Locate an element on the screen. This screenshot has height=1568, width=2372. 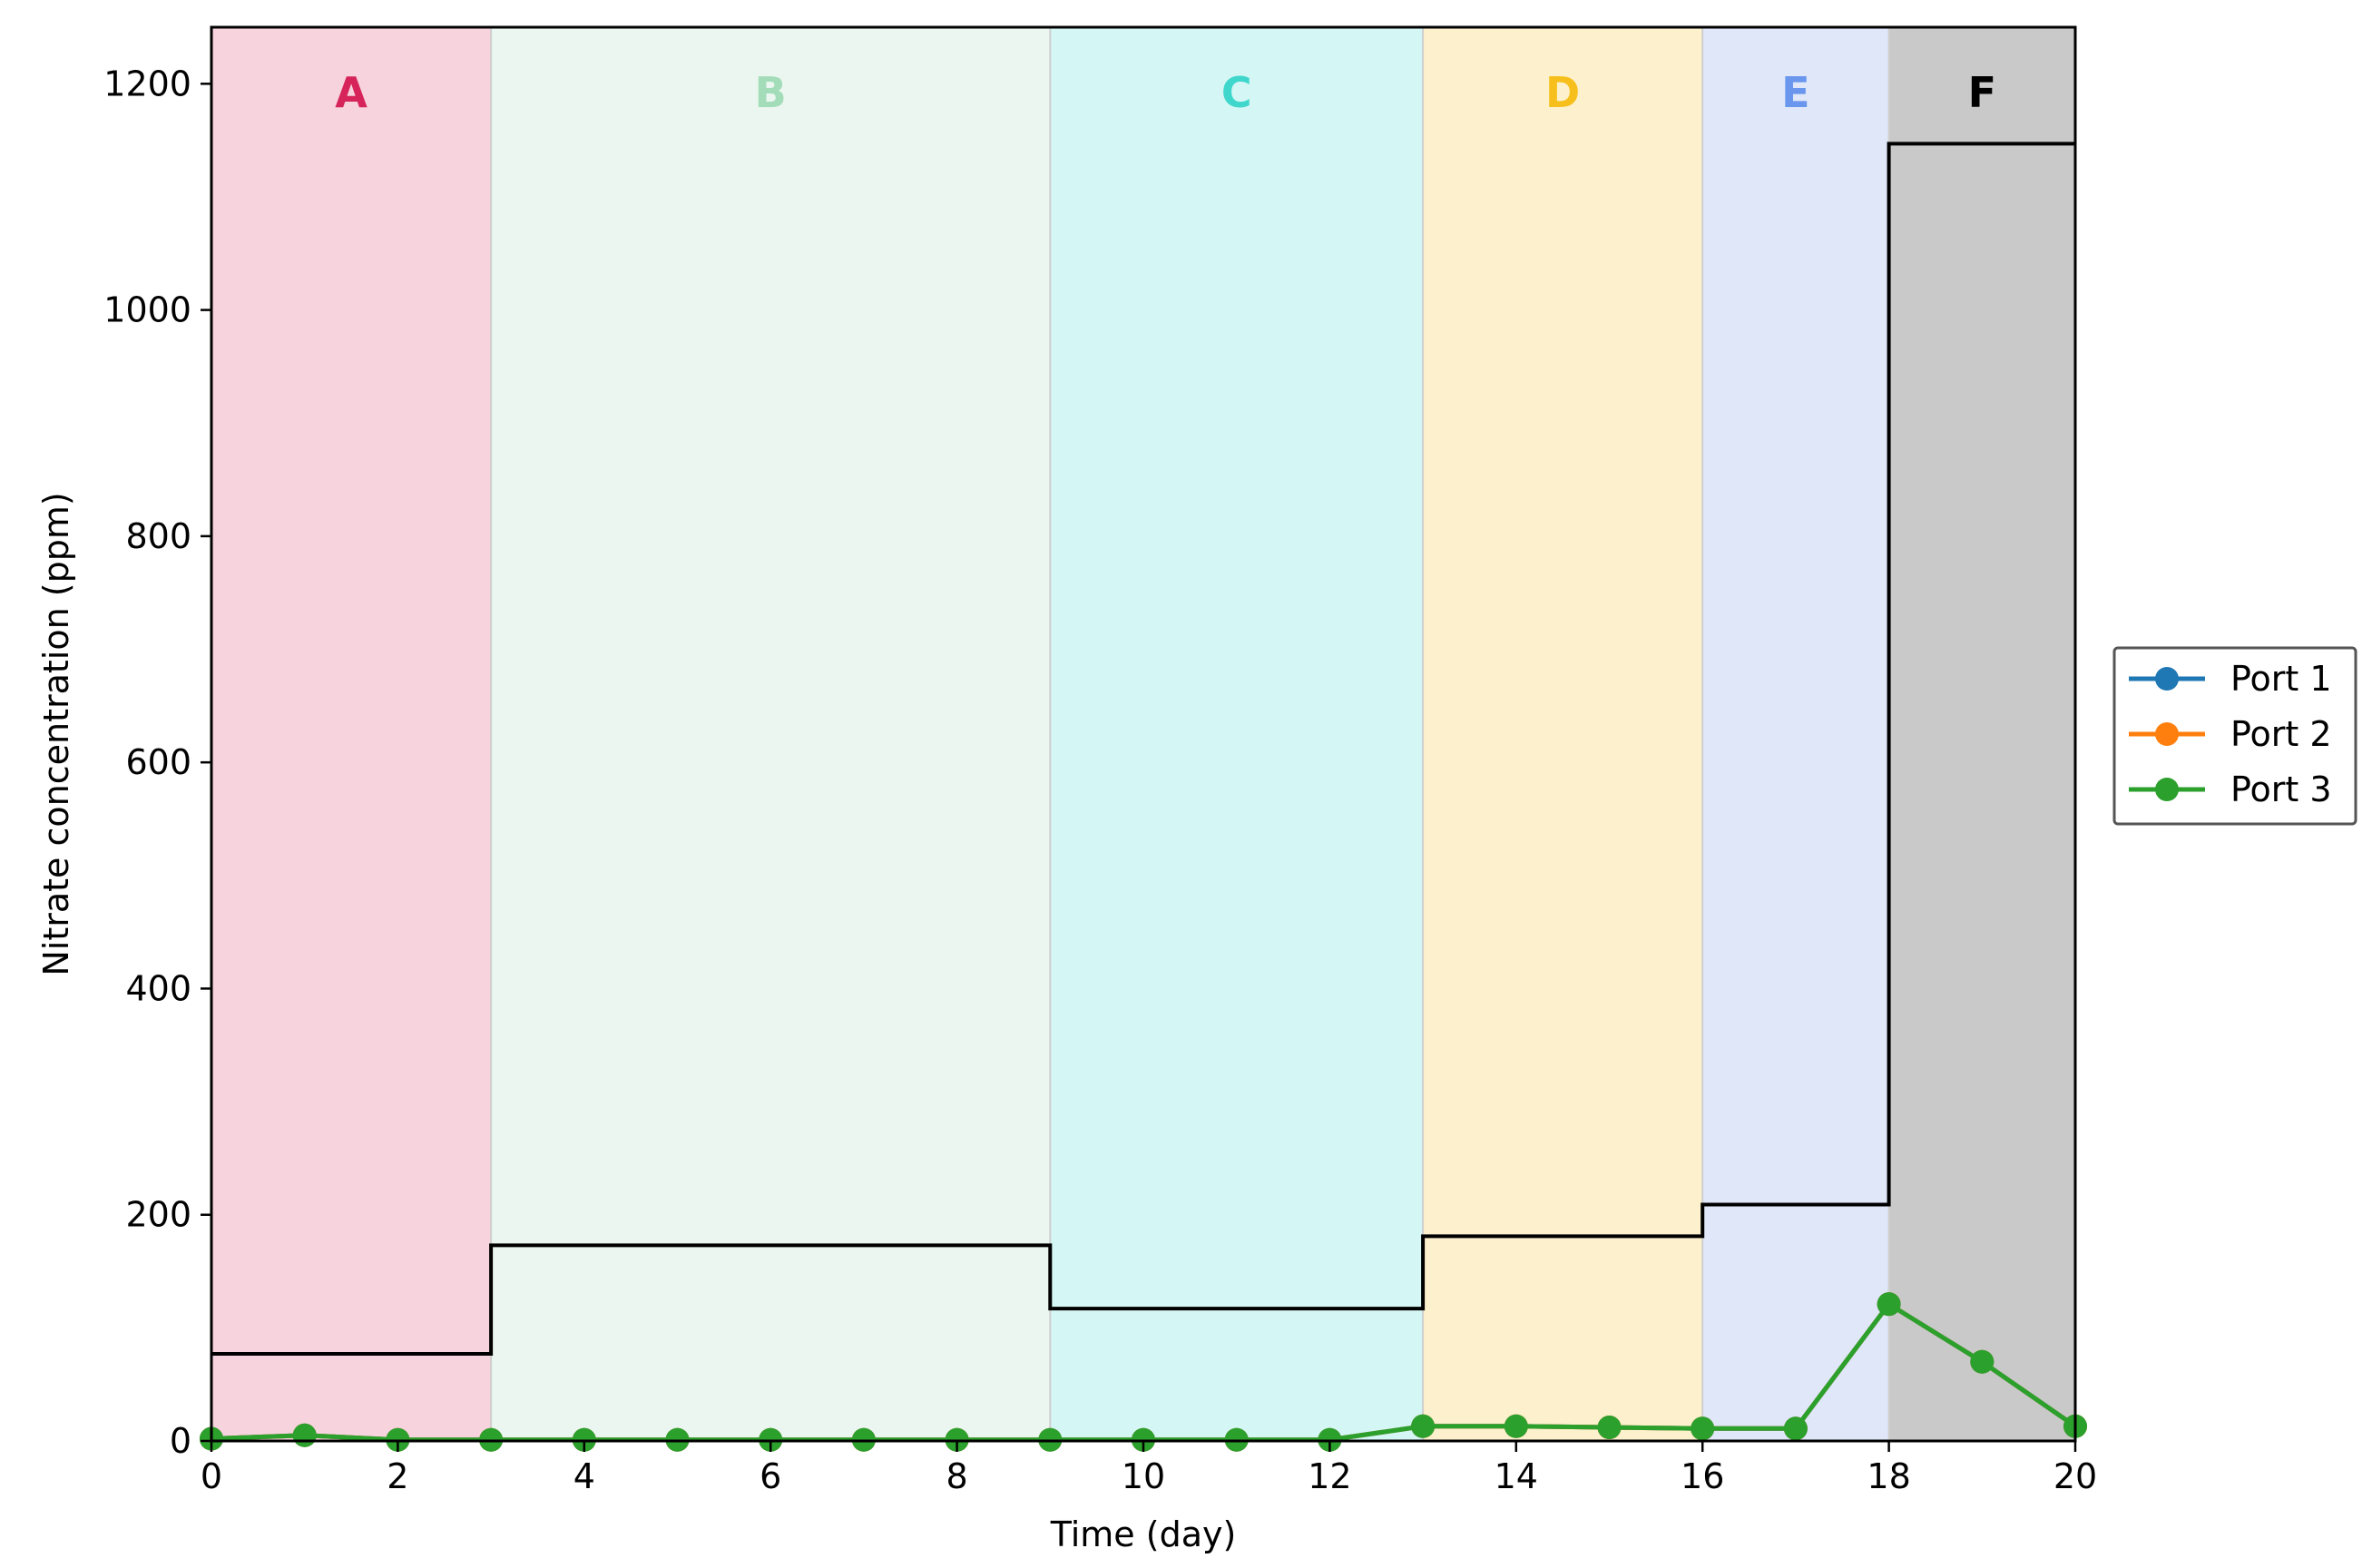
legend: Port 1 Port 2 Port 3 is located at coordinates (2234, 736).